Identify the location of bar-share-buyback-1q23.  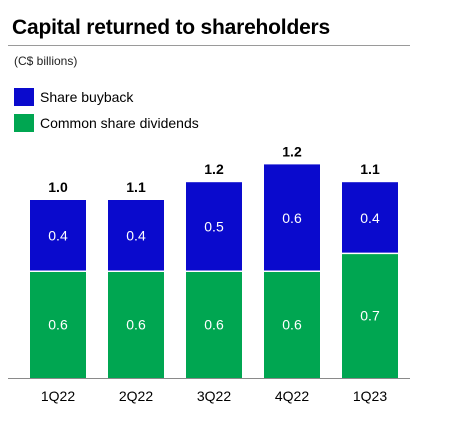
(370, 218).